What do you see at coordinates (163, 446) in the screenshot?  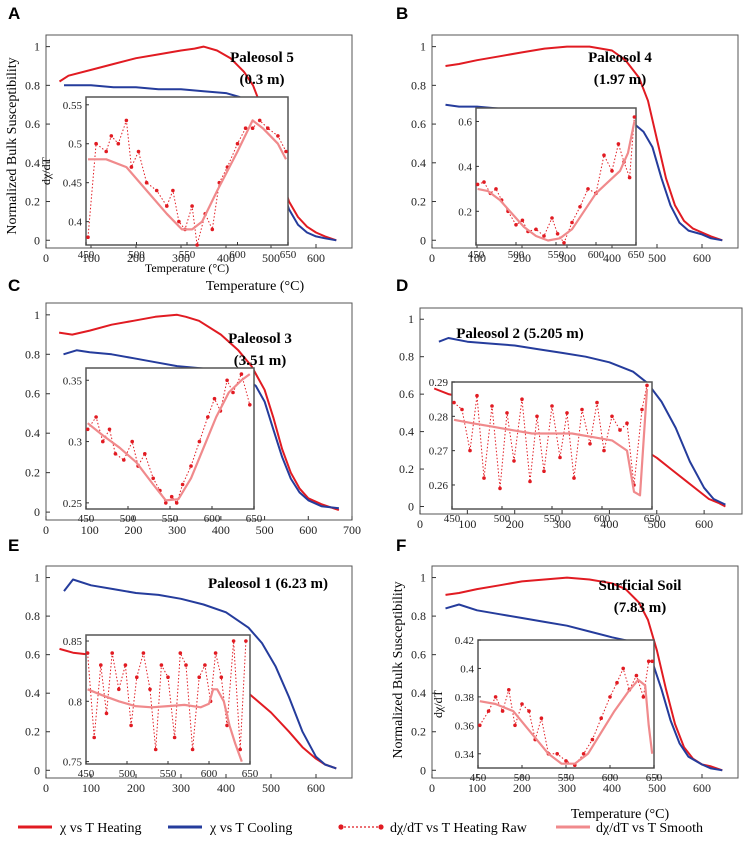 I see `inset-plot: 450 500 550 600 650 0.25 0.3 0.35` at bounding box center [163, 446].